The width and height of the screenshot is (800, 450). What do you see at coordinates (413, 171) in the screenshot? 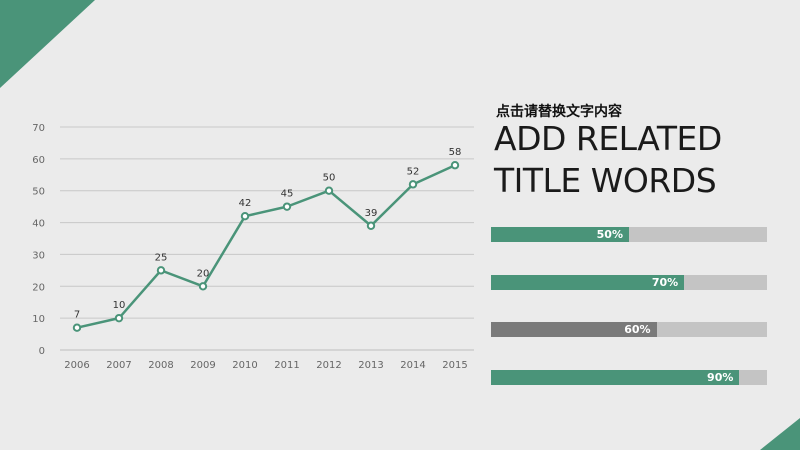
I see `data-label: 52` at bounding box center [413, 171].